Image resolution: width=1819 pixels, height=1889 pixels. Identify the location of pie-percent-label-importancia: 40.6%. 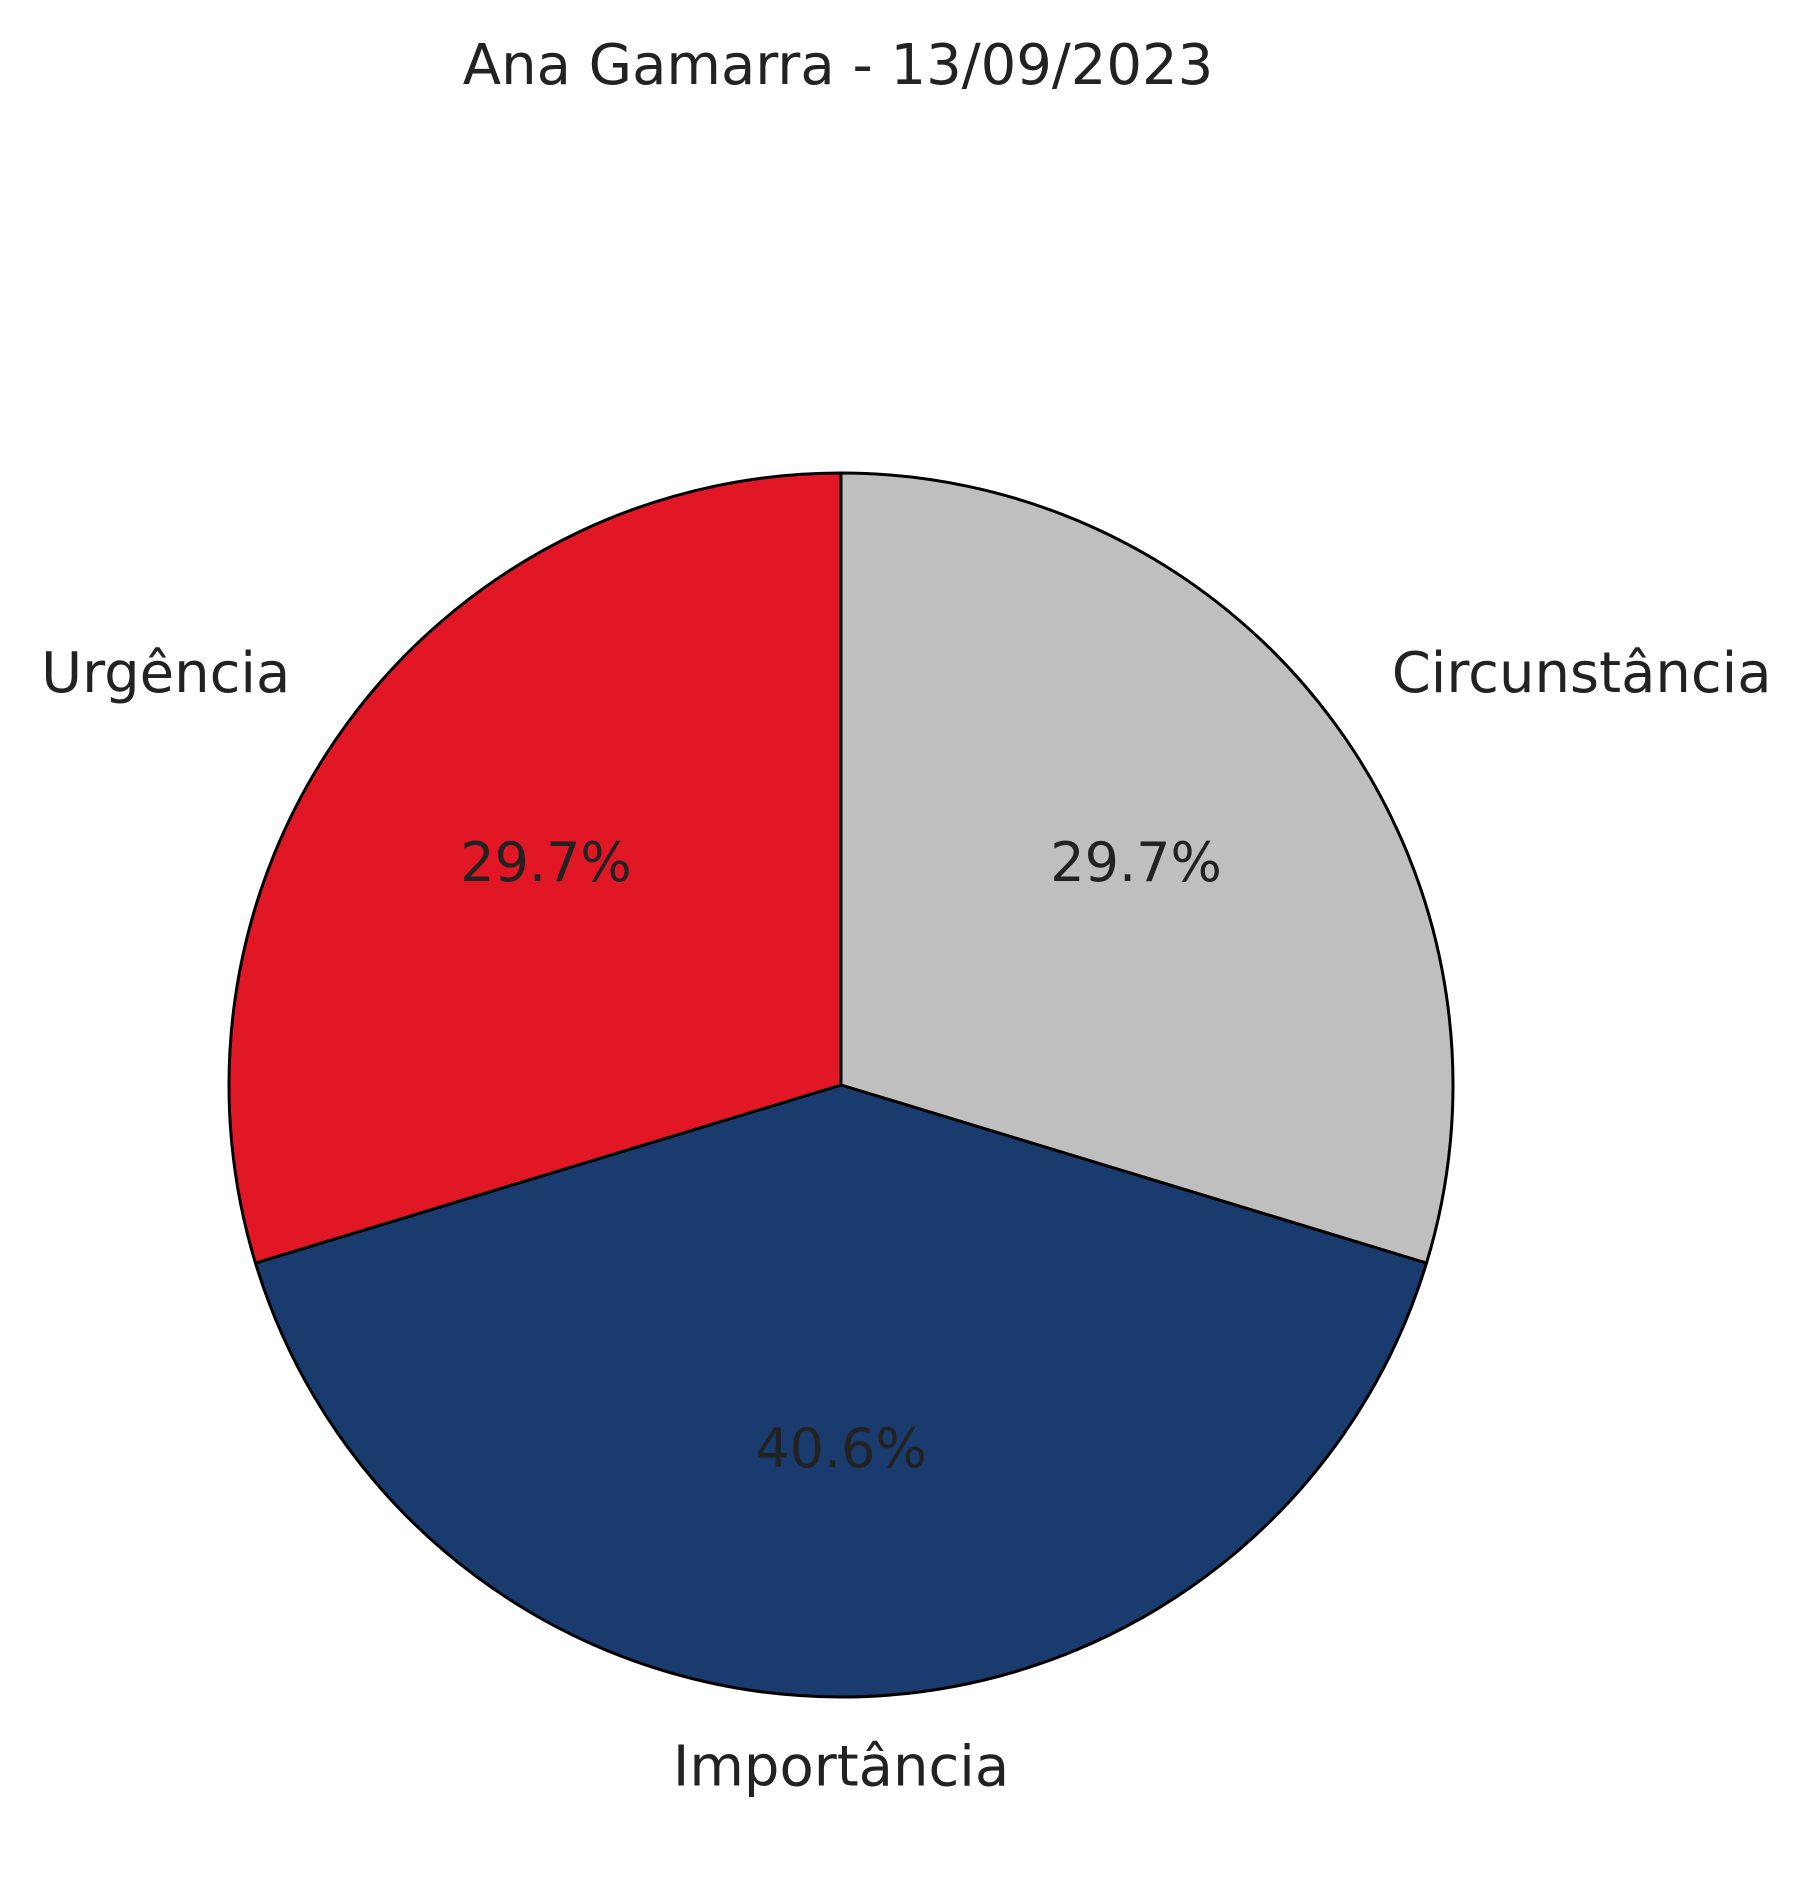
(841, 1448).